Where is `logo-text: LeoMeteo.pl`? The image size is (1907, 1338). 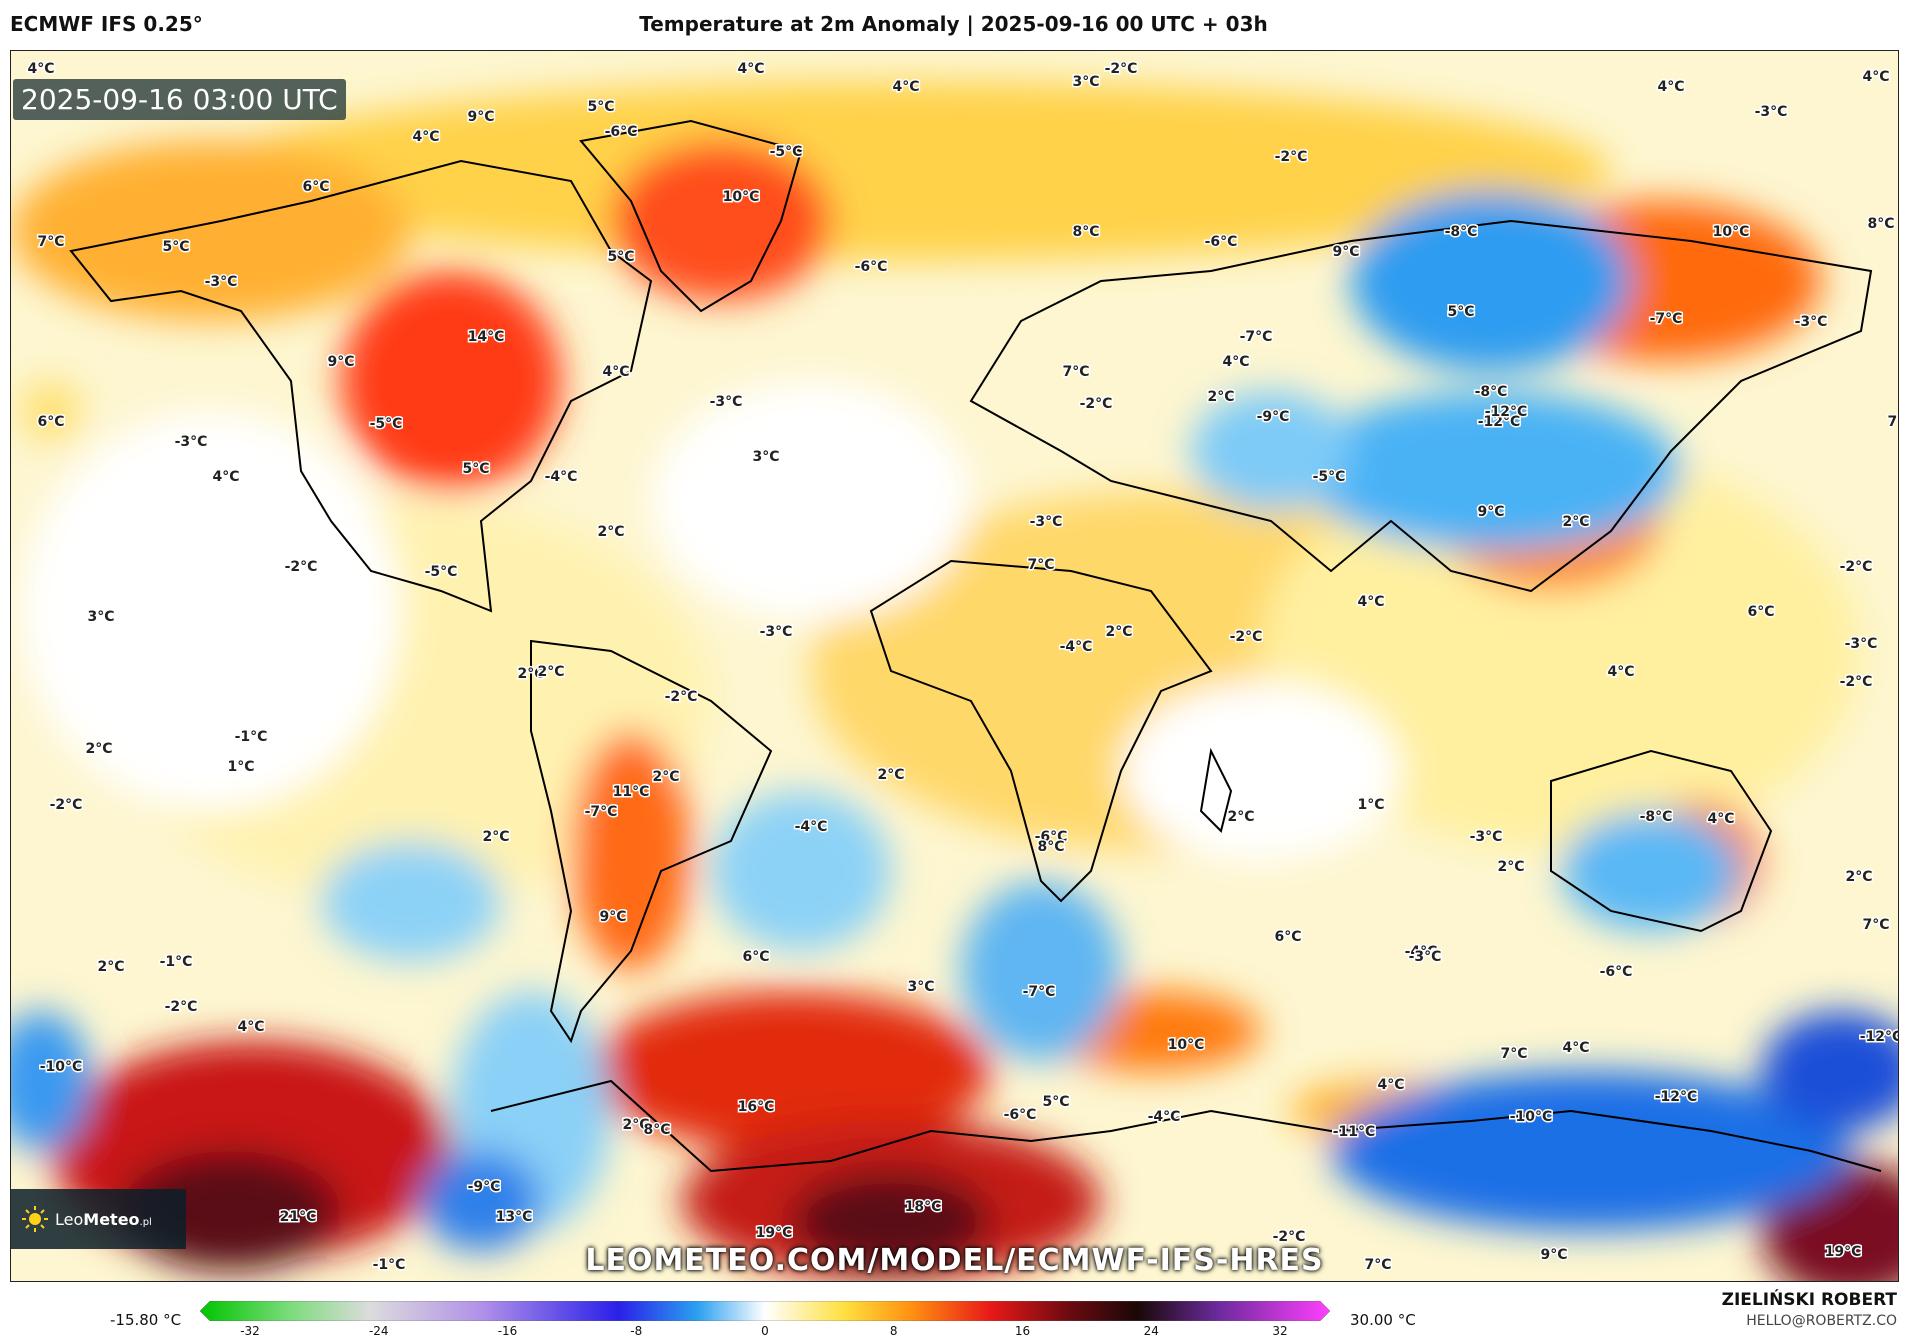
logo-text: LeoMeteo.pl is located at coordinates (103, 1219).